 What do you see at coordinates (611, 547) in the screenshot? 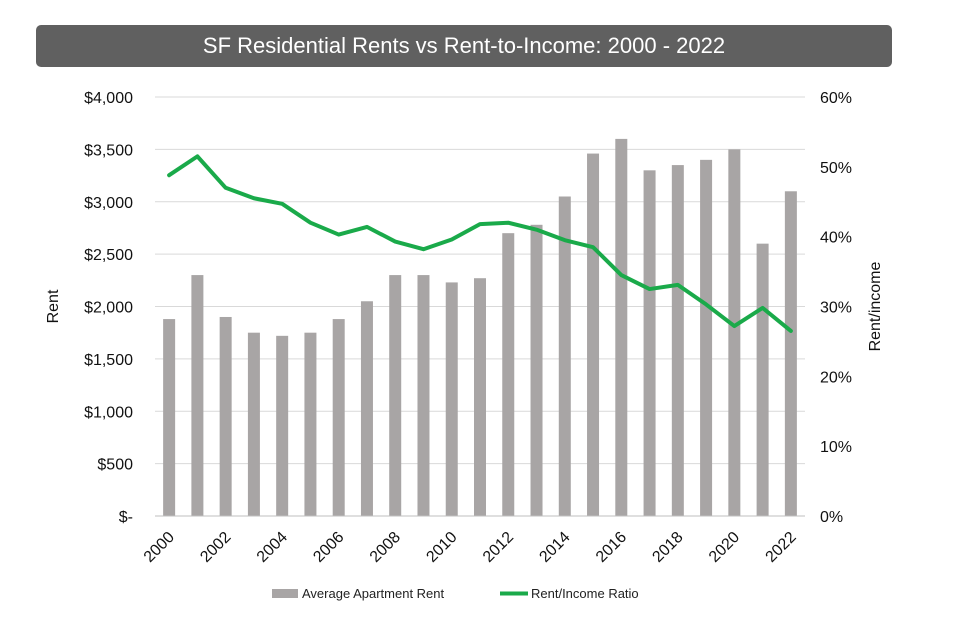
I see `x-tick-label: 2016` at bounding box center [611, 547].